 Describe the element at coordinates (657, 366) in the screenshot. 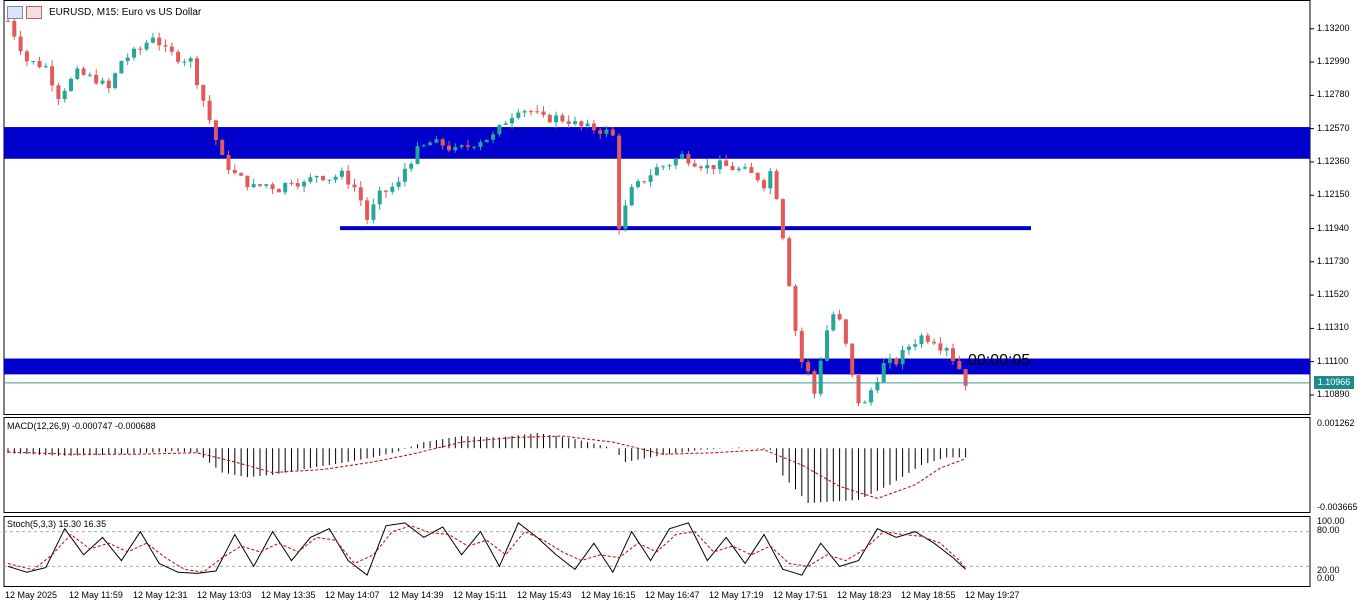

I see `demand-zone` at that location.